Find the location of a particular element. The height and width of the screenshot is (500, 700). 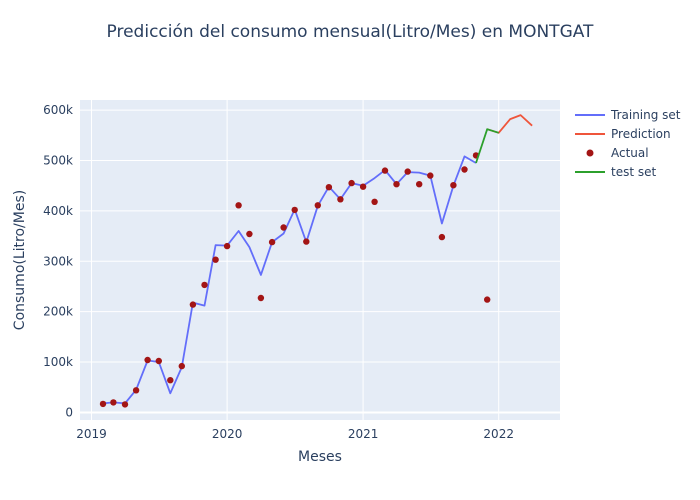

x-tick-label: 2021 is located at coordinates (363, 434).